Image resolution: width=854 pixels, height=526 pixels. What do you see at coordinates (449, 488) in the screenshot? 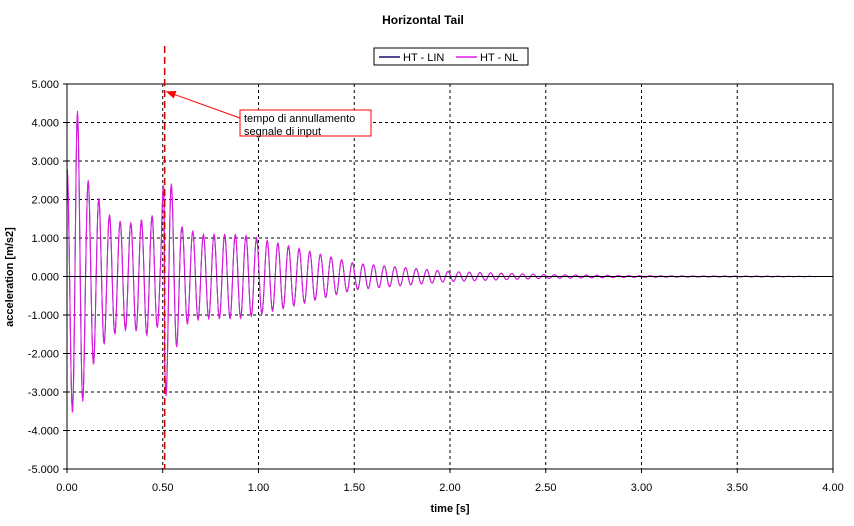
I see `x-tick-label: 2.00` at bounding box center [449, 488].